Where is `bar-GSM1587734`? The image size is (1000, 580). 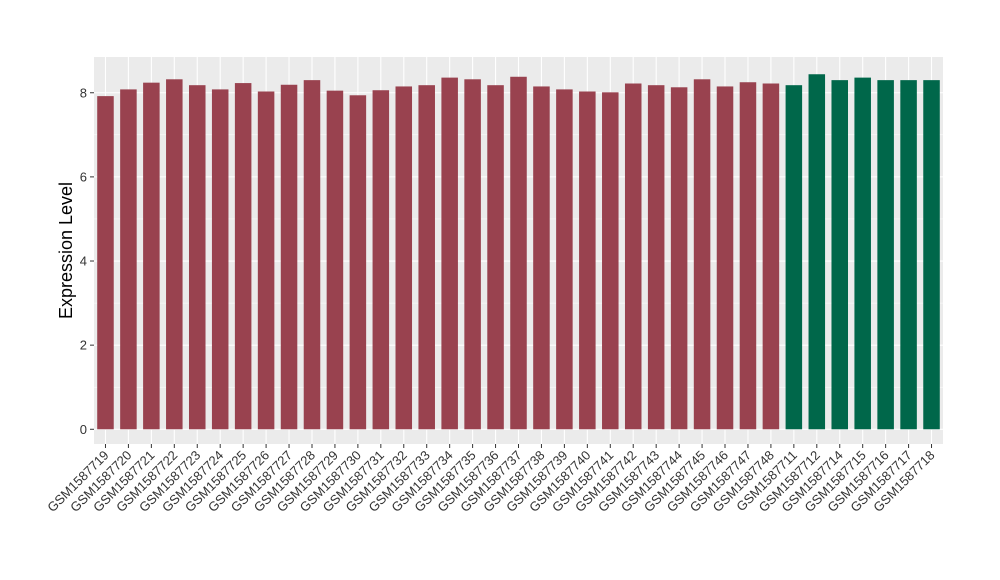
bar-GSM1587734 is located at coordinates (449, 253).